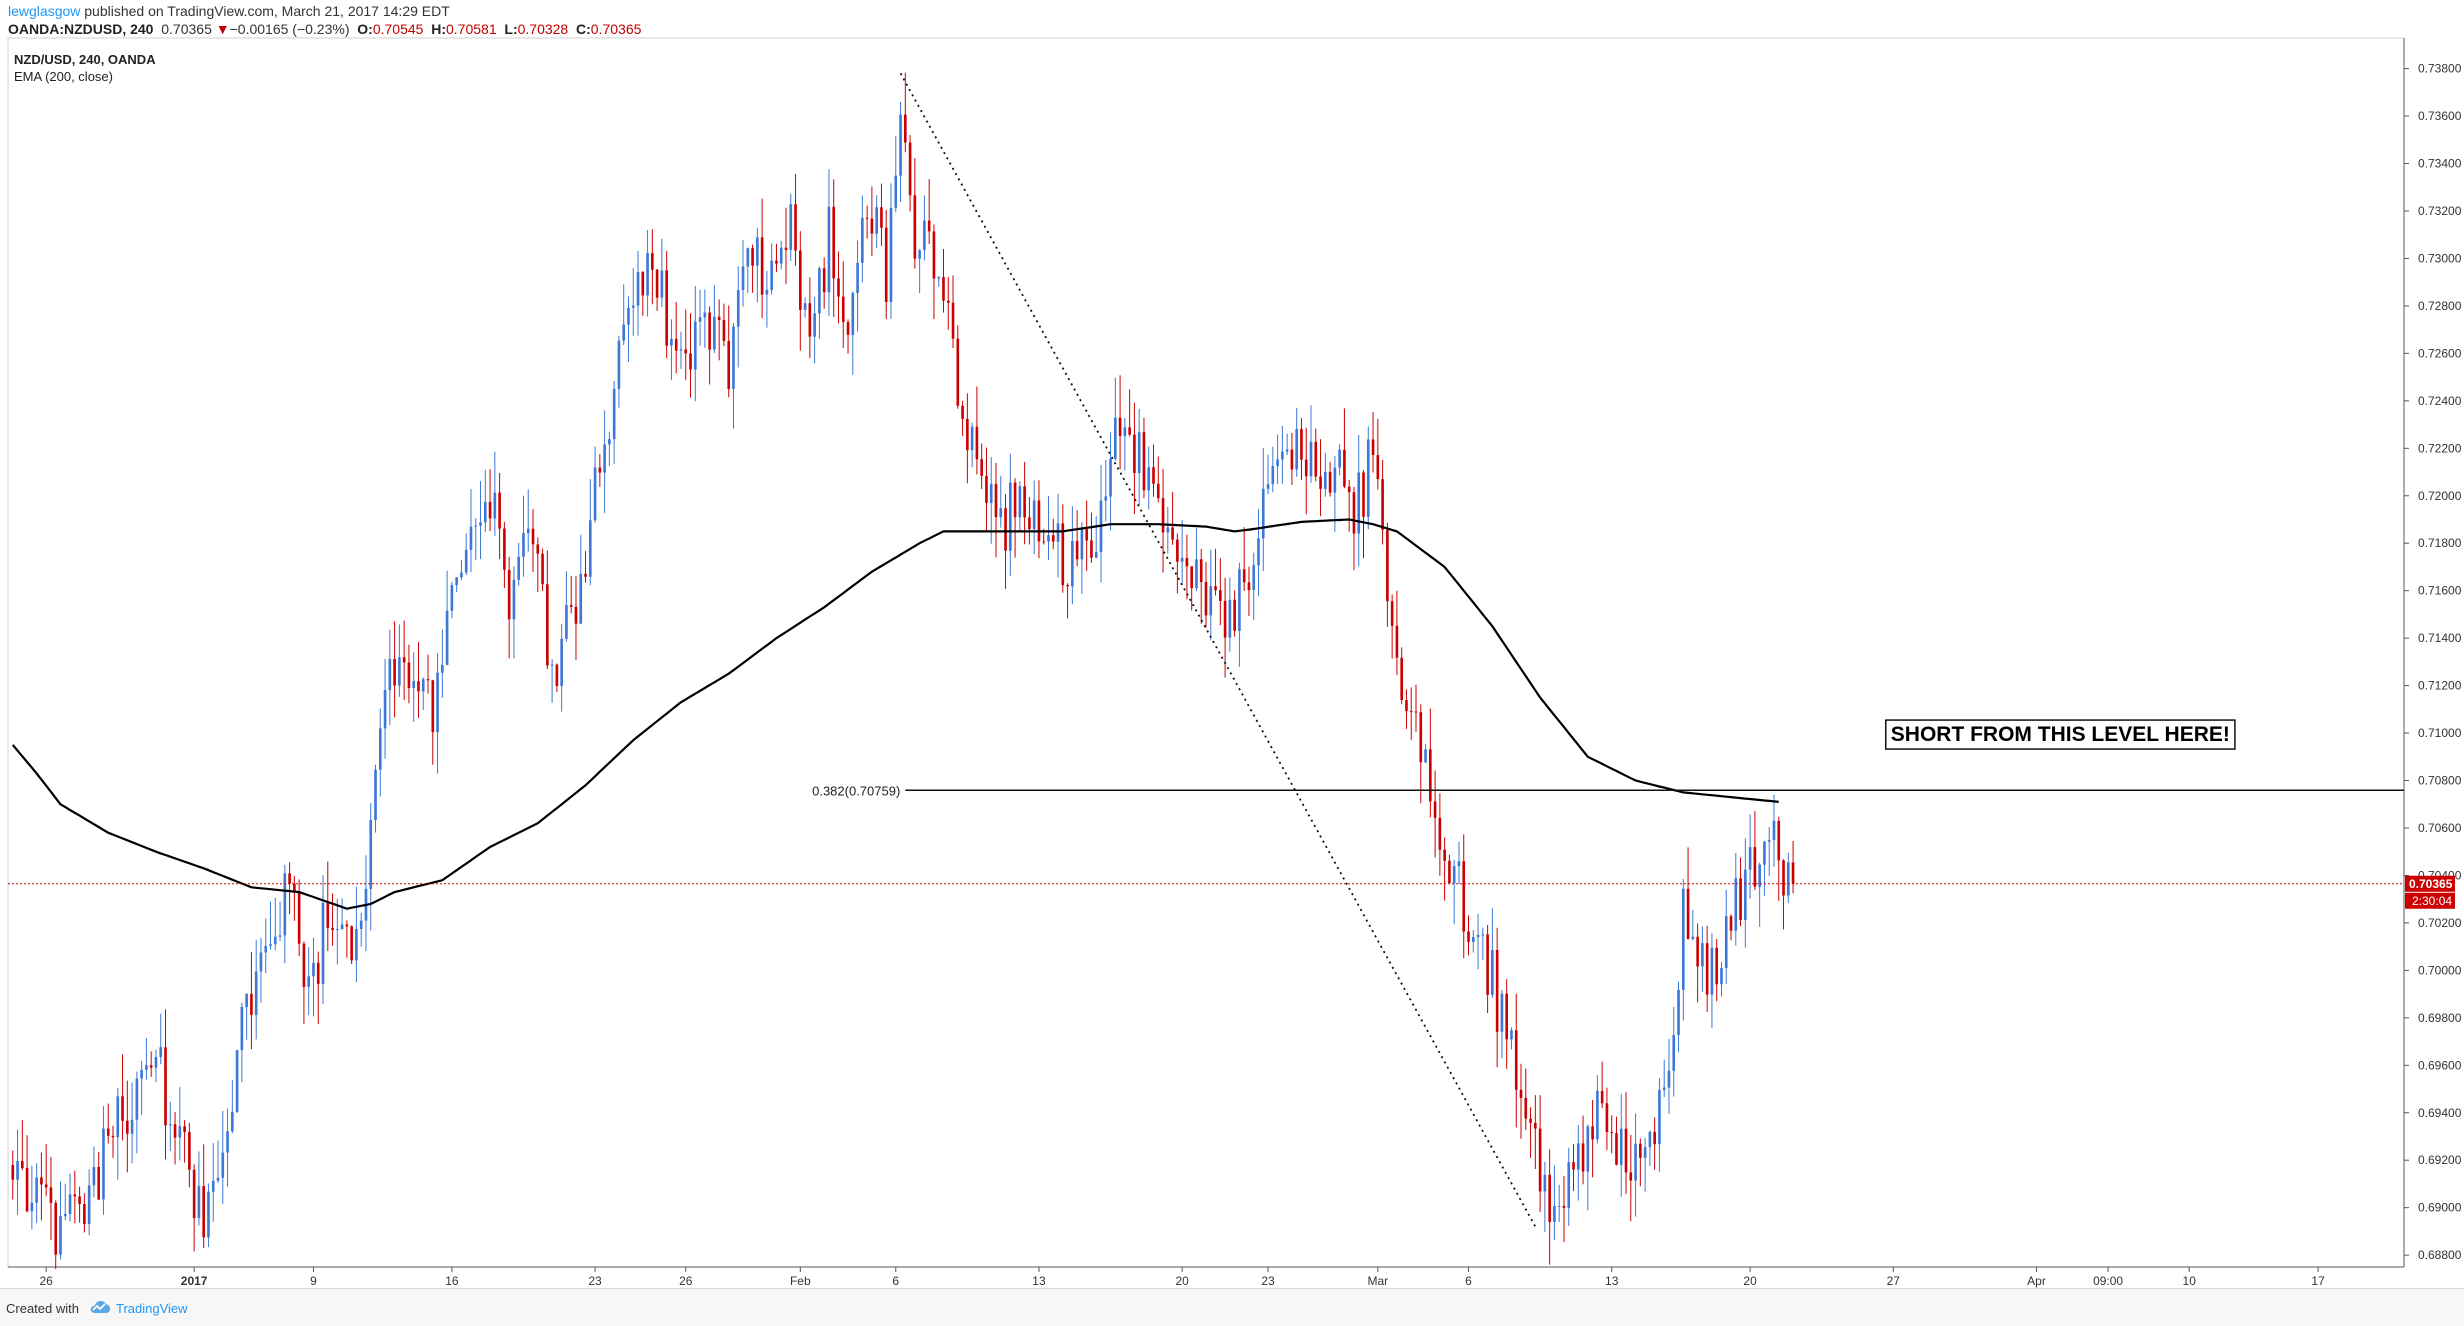 The image size is (2464, 1326). Describe the element at coordinates (511, 29) in the screenshot. I see `low-label: L:` at that location.